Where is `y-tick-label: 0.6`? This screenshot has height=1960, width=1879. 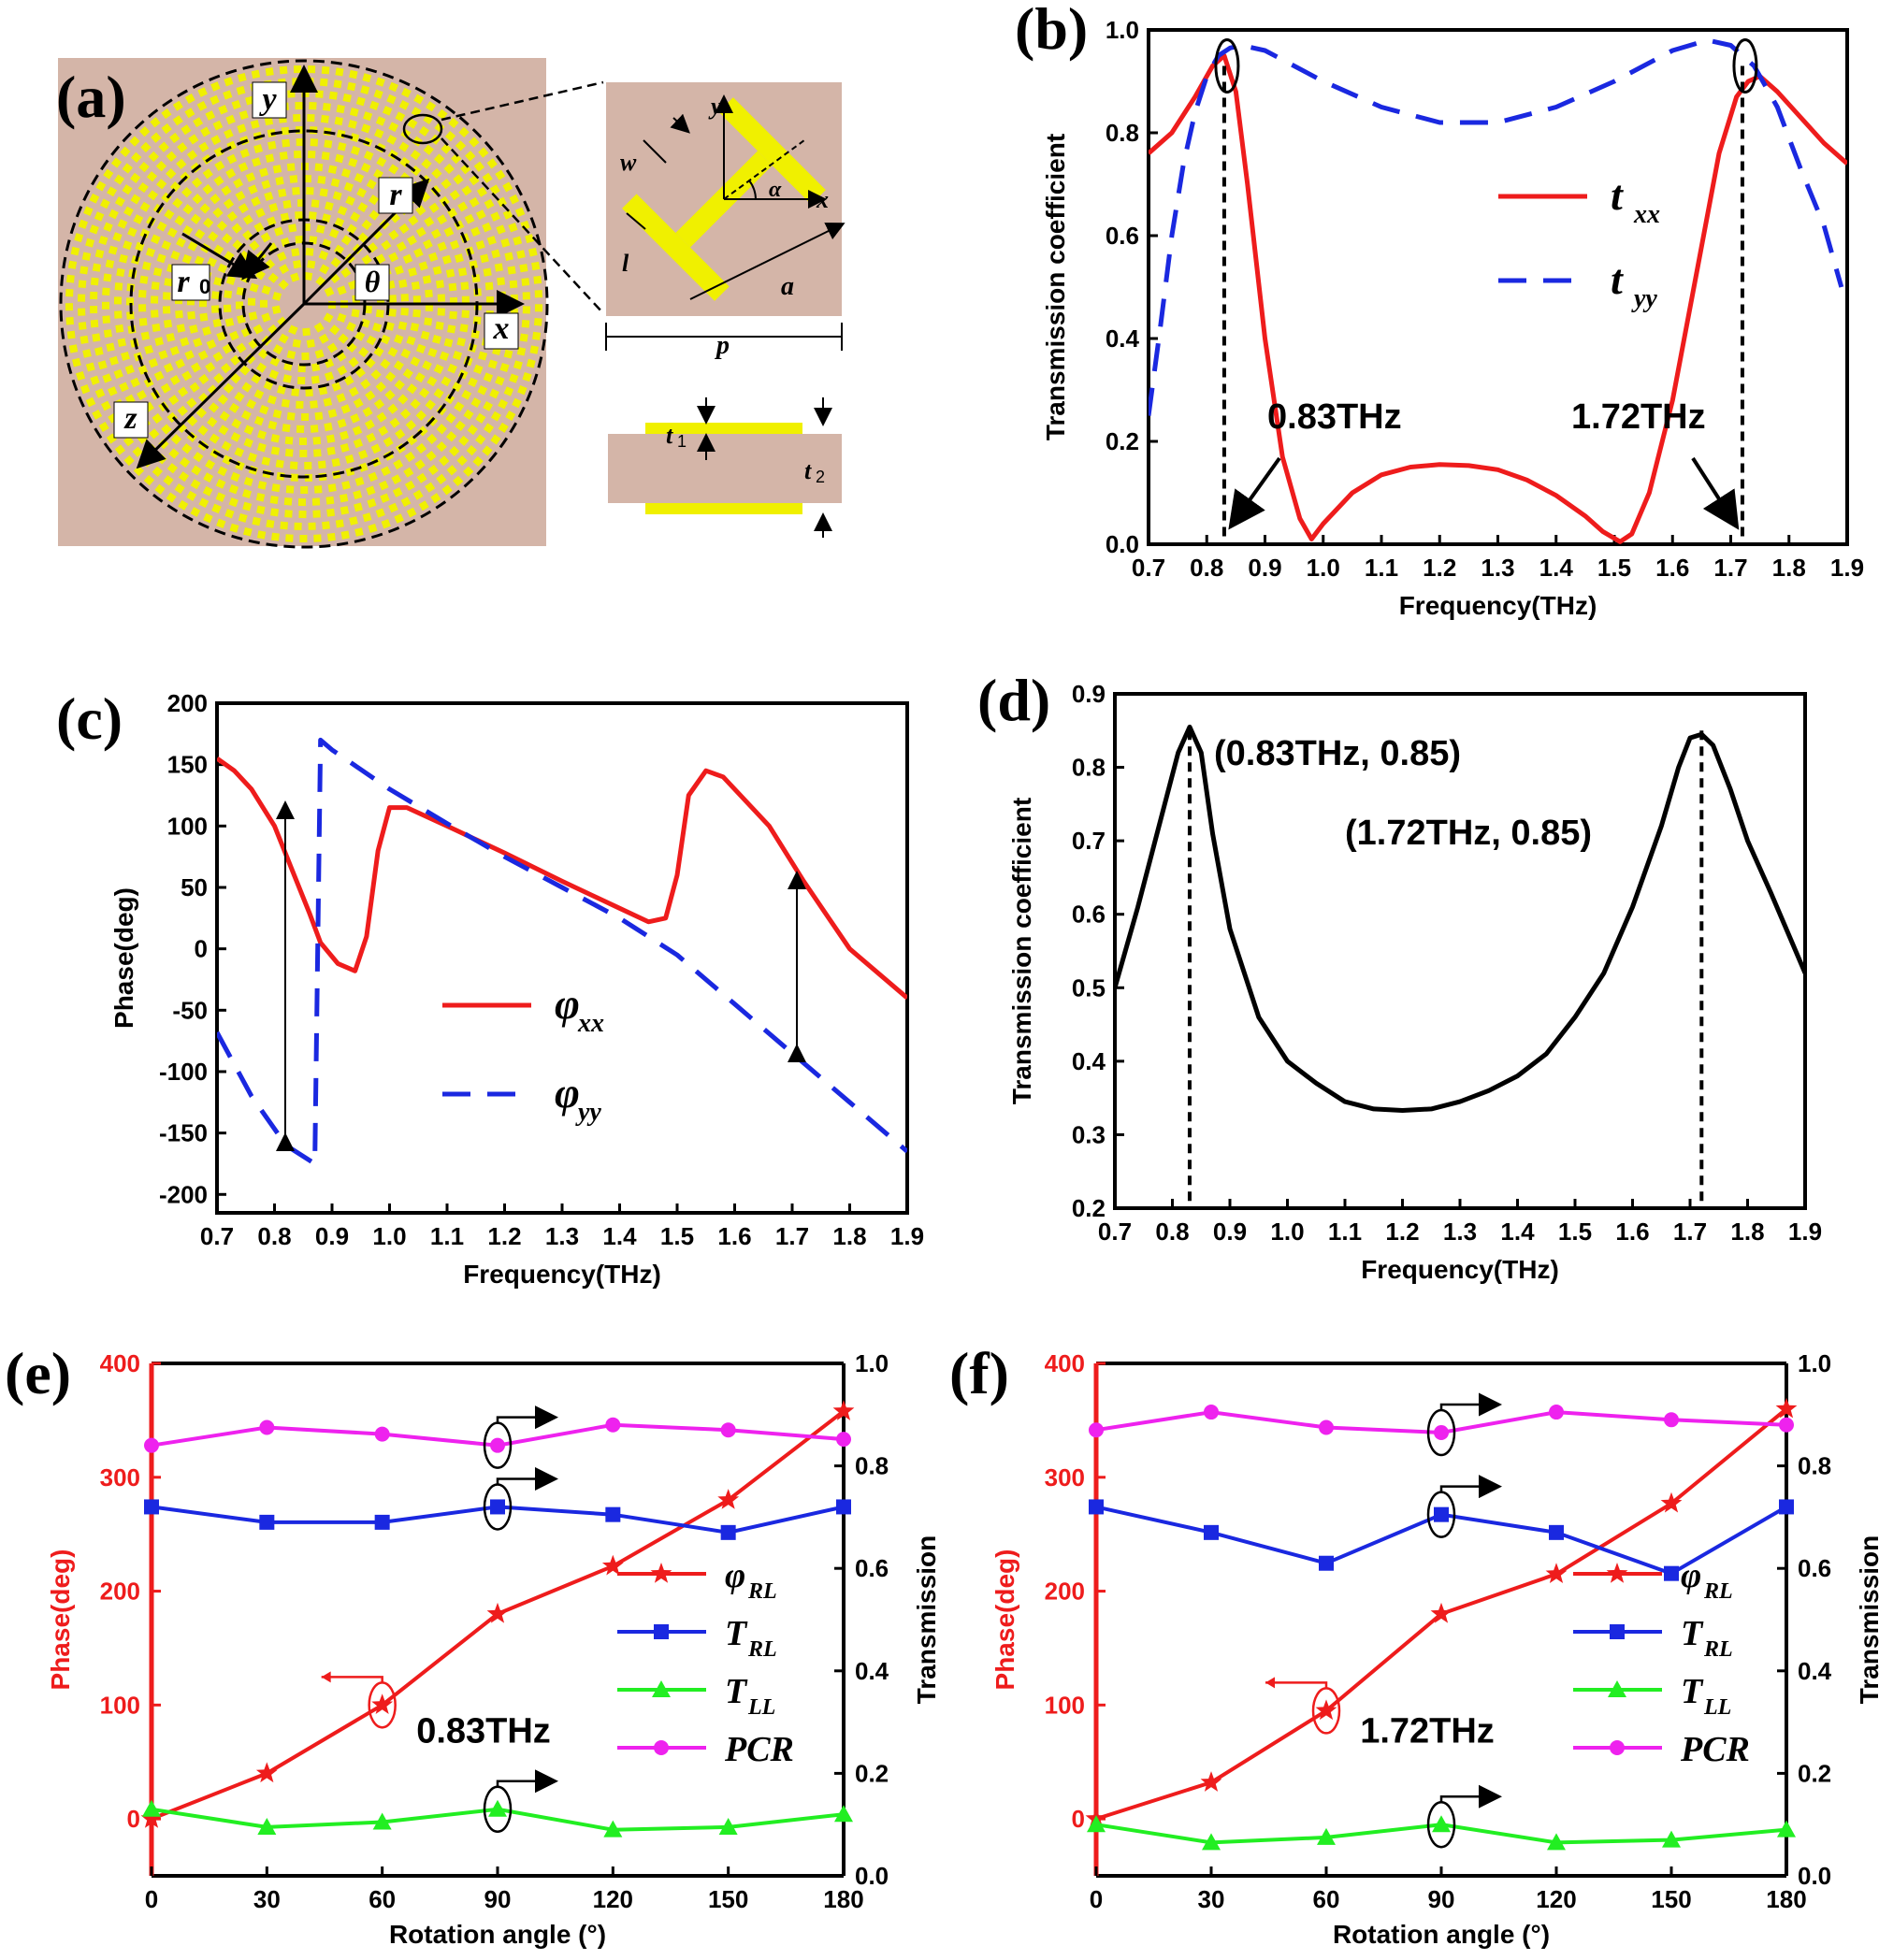 y-tick-label: 0.6 is located at coordinates (1122, 236).